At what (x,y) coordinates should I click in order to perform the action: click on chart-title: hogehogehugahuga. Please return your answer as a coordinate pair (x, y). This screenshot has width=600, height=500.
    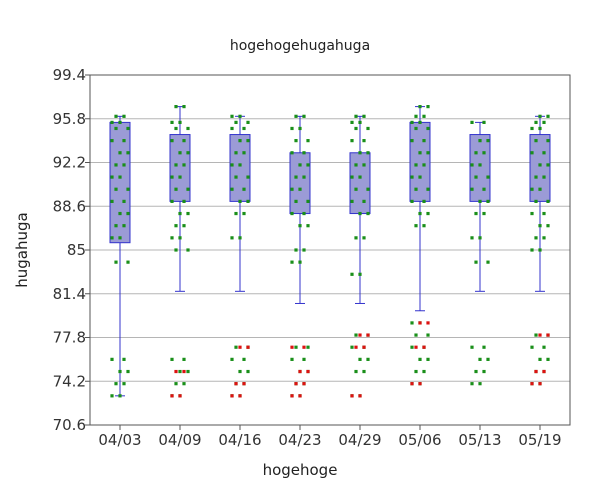
    Looking at the image, I should click on (300, 46).